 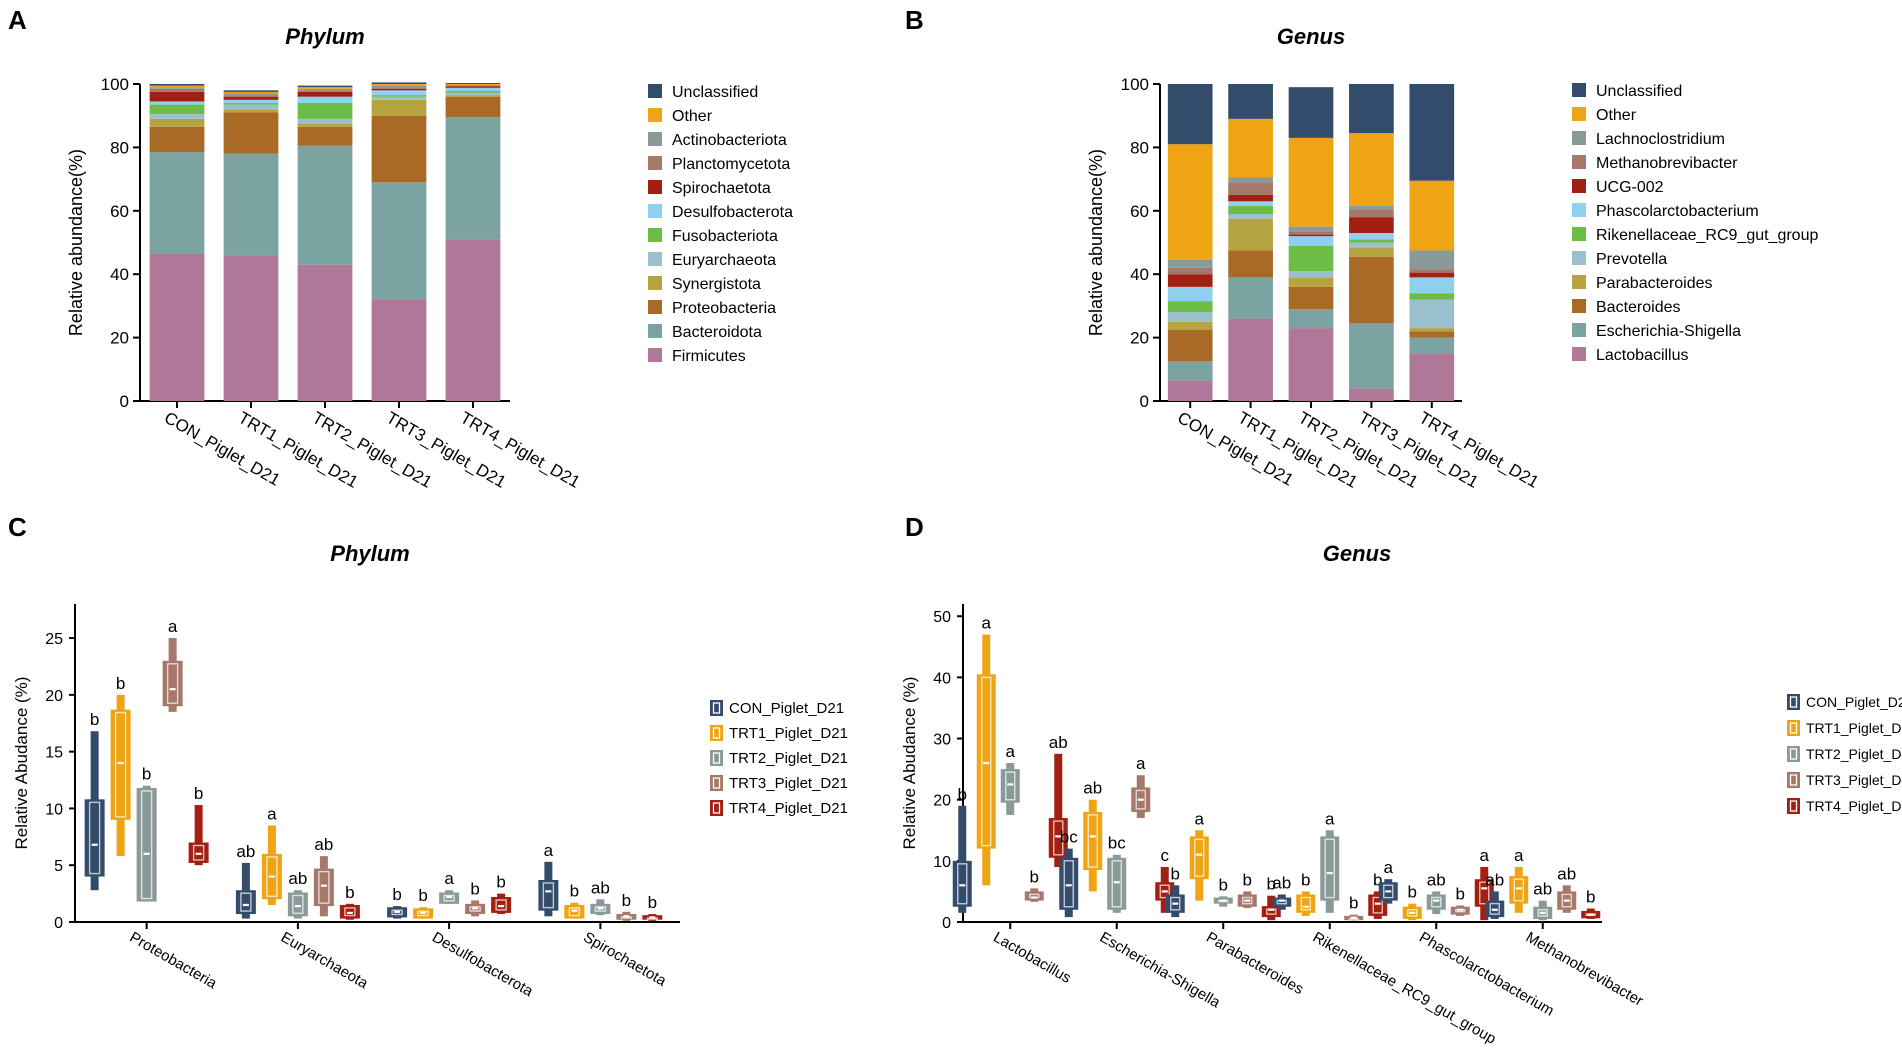 What do you see at coordinates (198, 793) in the screenshot?
I see `significance-label-proteobacteria-trt4-piglet-d21: b` at bounding box center [198, 793].